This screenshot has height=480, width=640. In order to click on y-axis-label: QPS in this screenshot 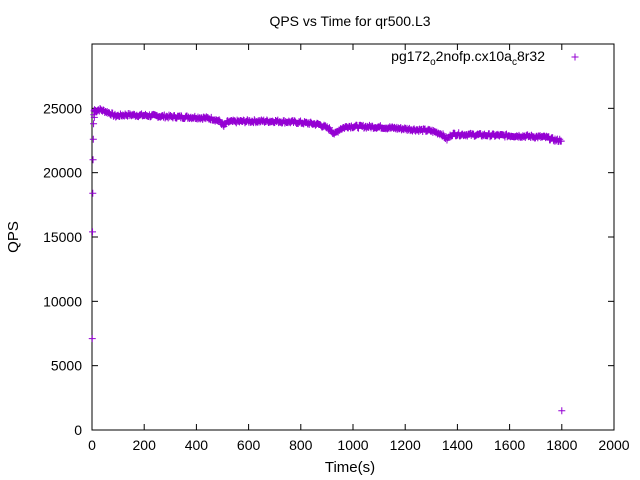, I will do `click(13, 237)`.